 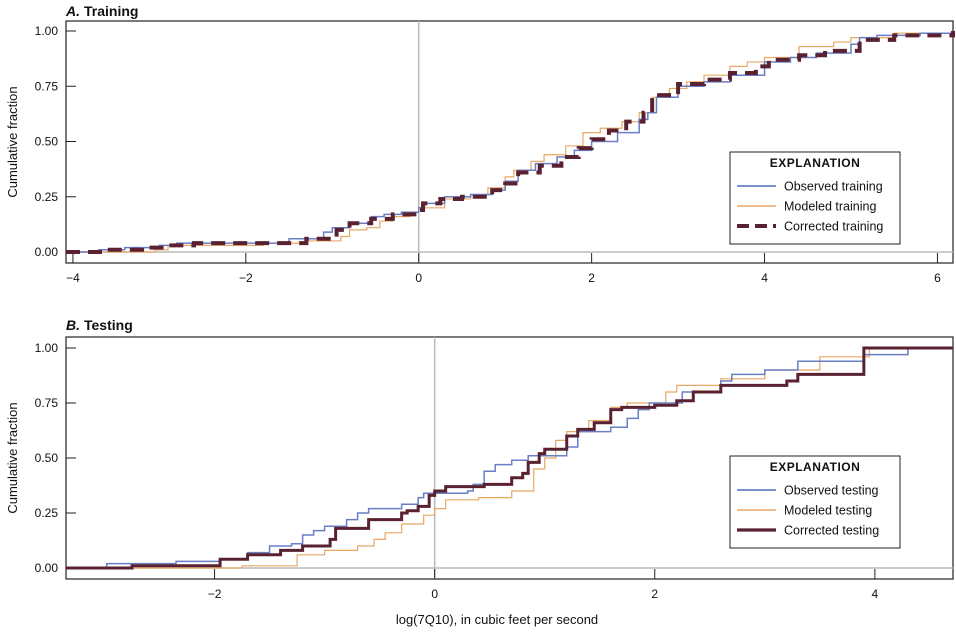 What do you see at coordinates (828, 511) in the screenshot?
I see `legend-label: Modeled testing` at bounding box center [828, 511].